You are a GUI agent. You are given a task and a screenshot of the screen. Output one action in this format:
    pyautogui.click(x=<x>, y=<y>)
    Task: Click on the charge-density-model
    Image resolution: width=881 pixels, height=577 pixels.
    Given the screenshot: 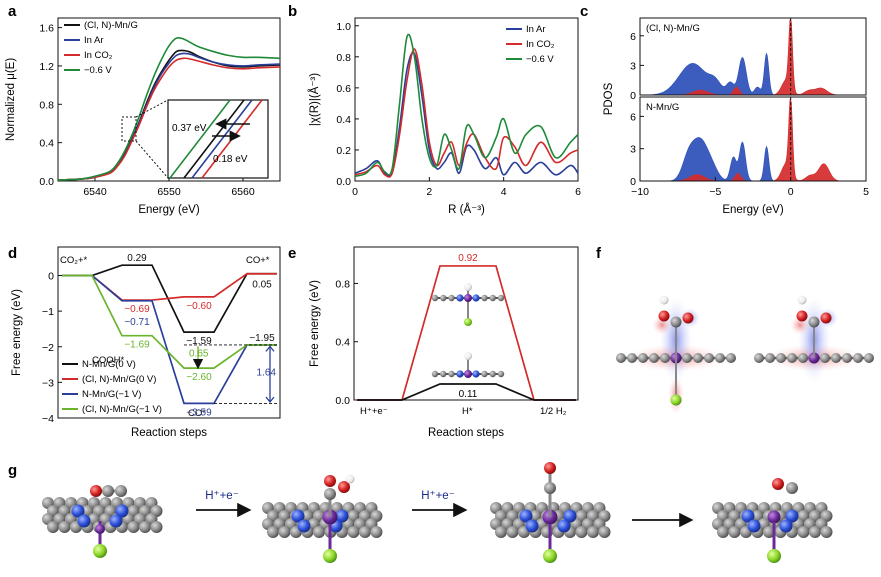 What is the action you would take?
    pyautogui.click(x=814, y=338)
    